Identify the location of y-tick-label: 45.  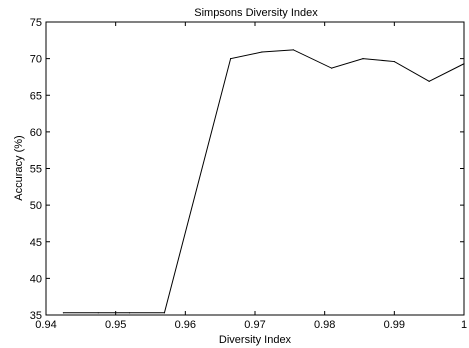
(36, 243).